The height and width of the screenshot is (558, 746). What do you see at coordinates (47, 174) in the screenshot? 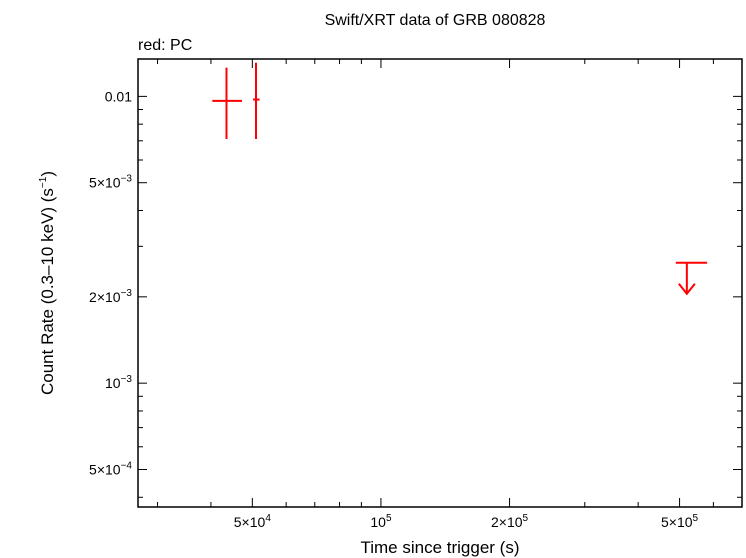
I see `y-axis-label-end: )` at bounding box center [47, 174].